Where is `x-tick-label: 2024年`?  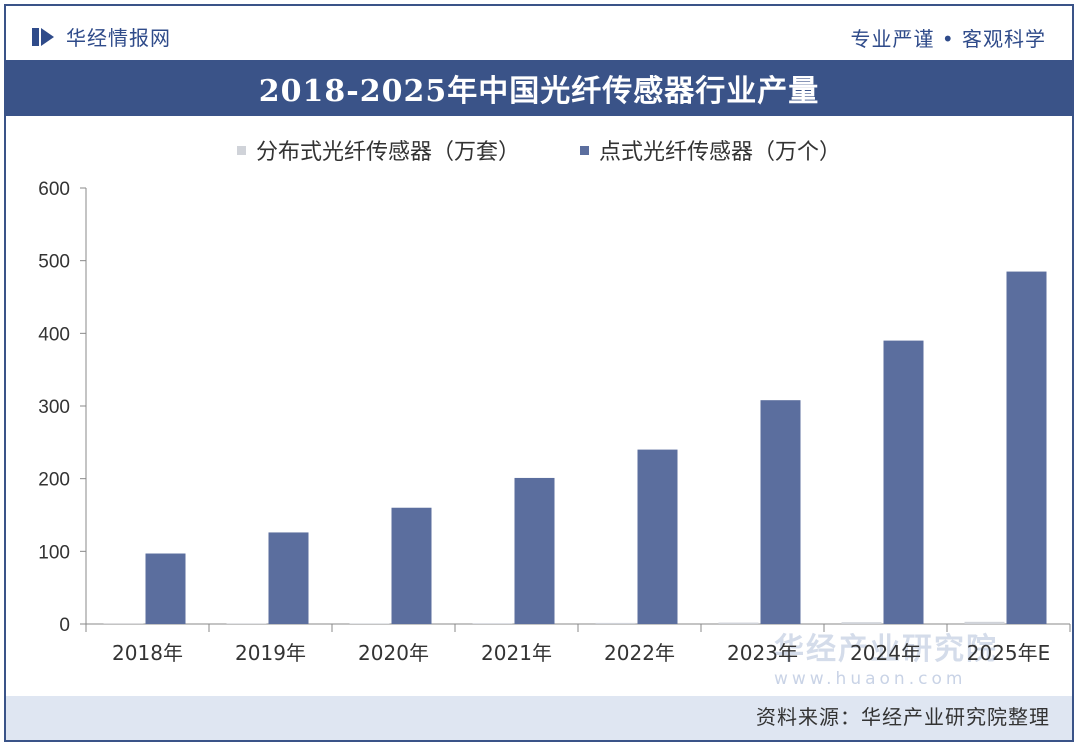
x-tick-label: 2024年 is located at coordinates (885, 653).